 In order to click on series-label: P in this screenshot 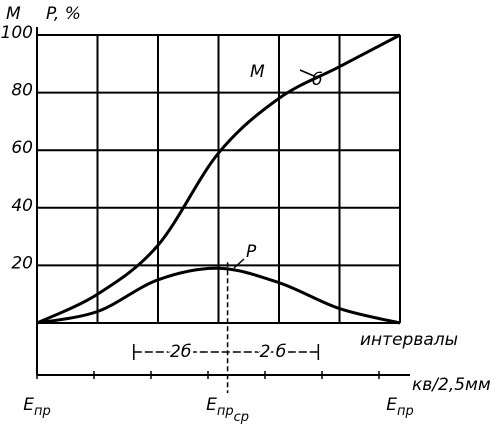, I will do `click(251, 252)`.